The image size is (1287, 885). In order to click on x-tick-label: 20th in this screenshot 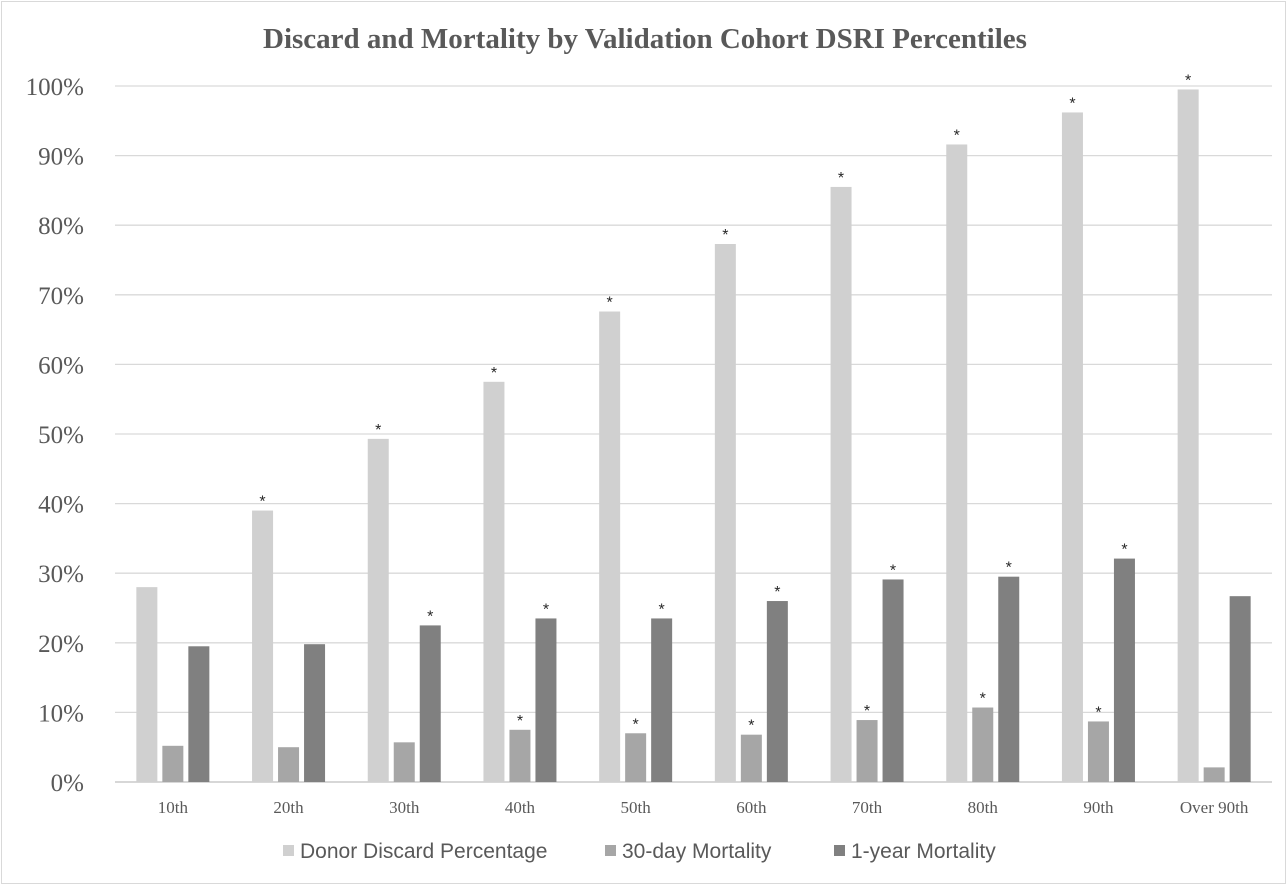, I will do `click(288, 807)`.